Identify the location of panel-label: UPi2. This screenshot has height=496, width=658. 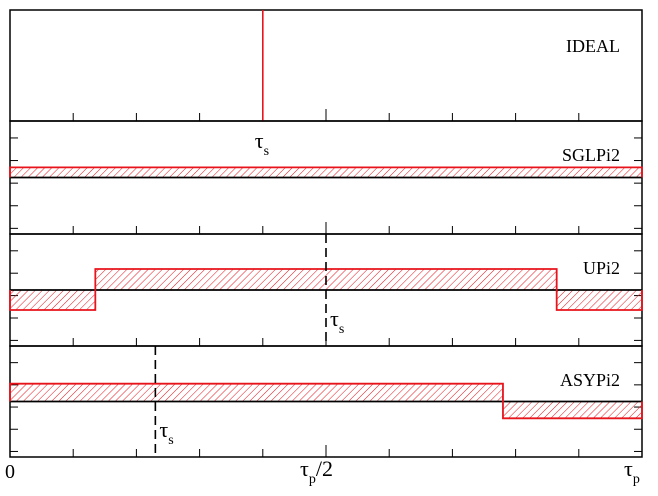
(601, 268).